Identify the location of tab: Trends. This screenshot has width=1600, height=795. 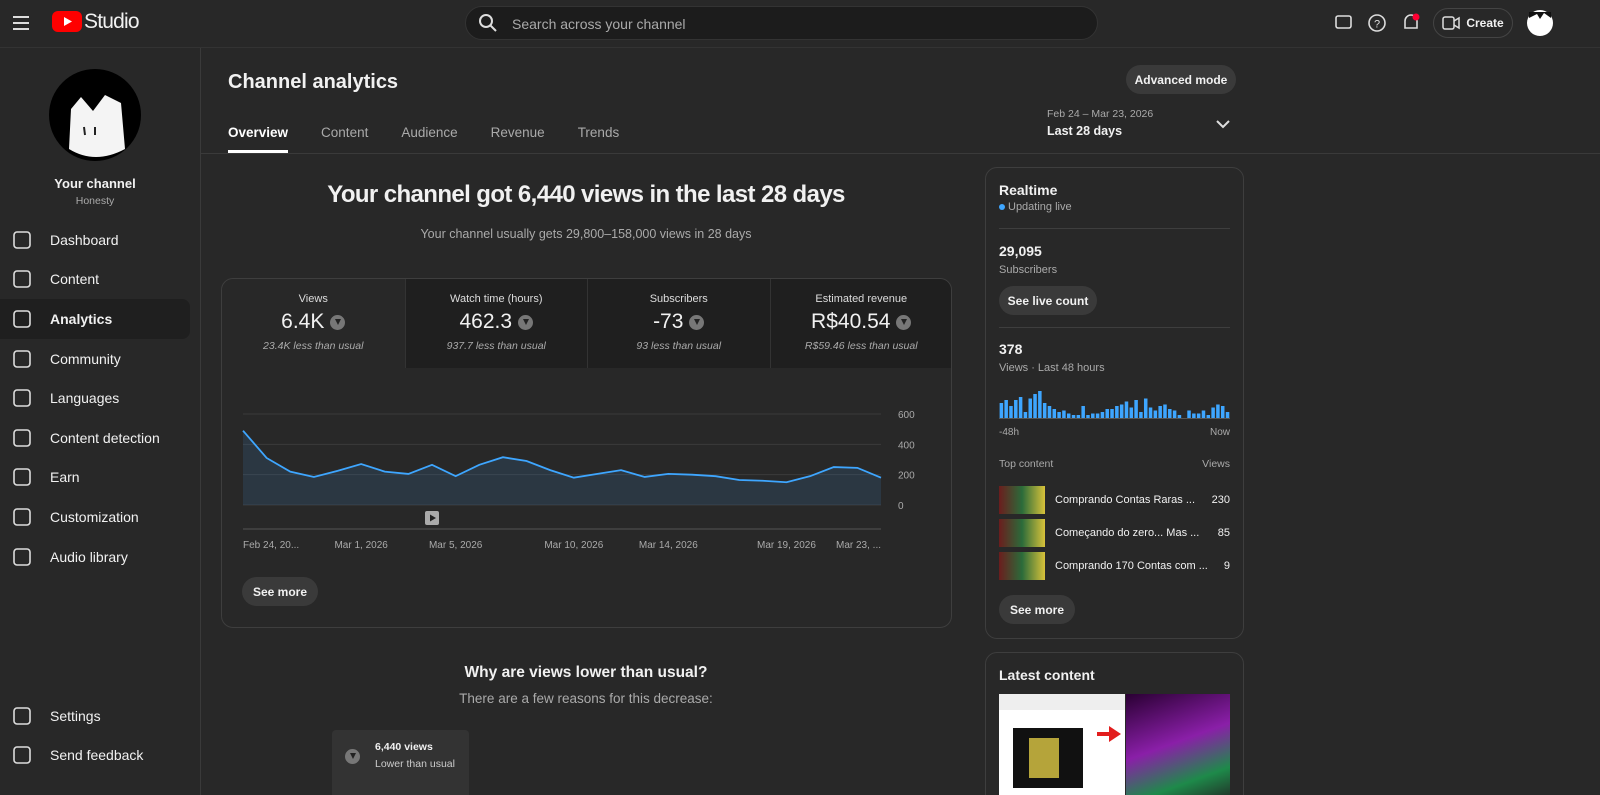
(598, 132).